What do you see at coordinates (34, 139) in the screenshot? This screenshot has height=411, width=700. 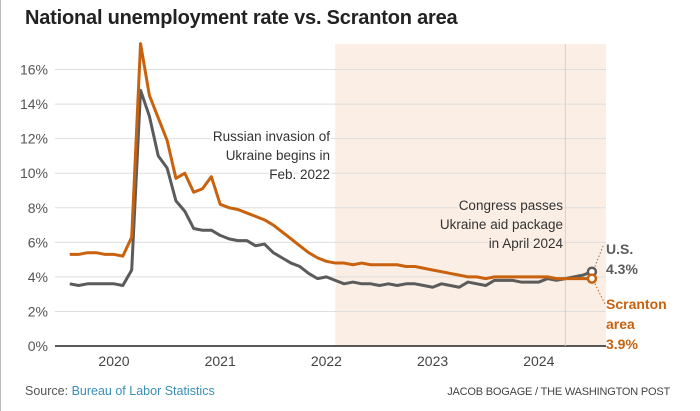 I see `y-tick-label: 12%` at bounding box center [34, 139].